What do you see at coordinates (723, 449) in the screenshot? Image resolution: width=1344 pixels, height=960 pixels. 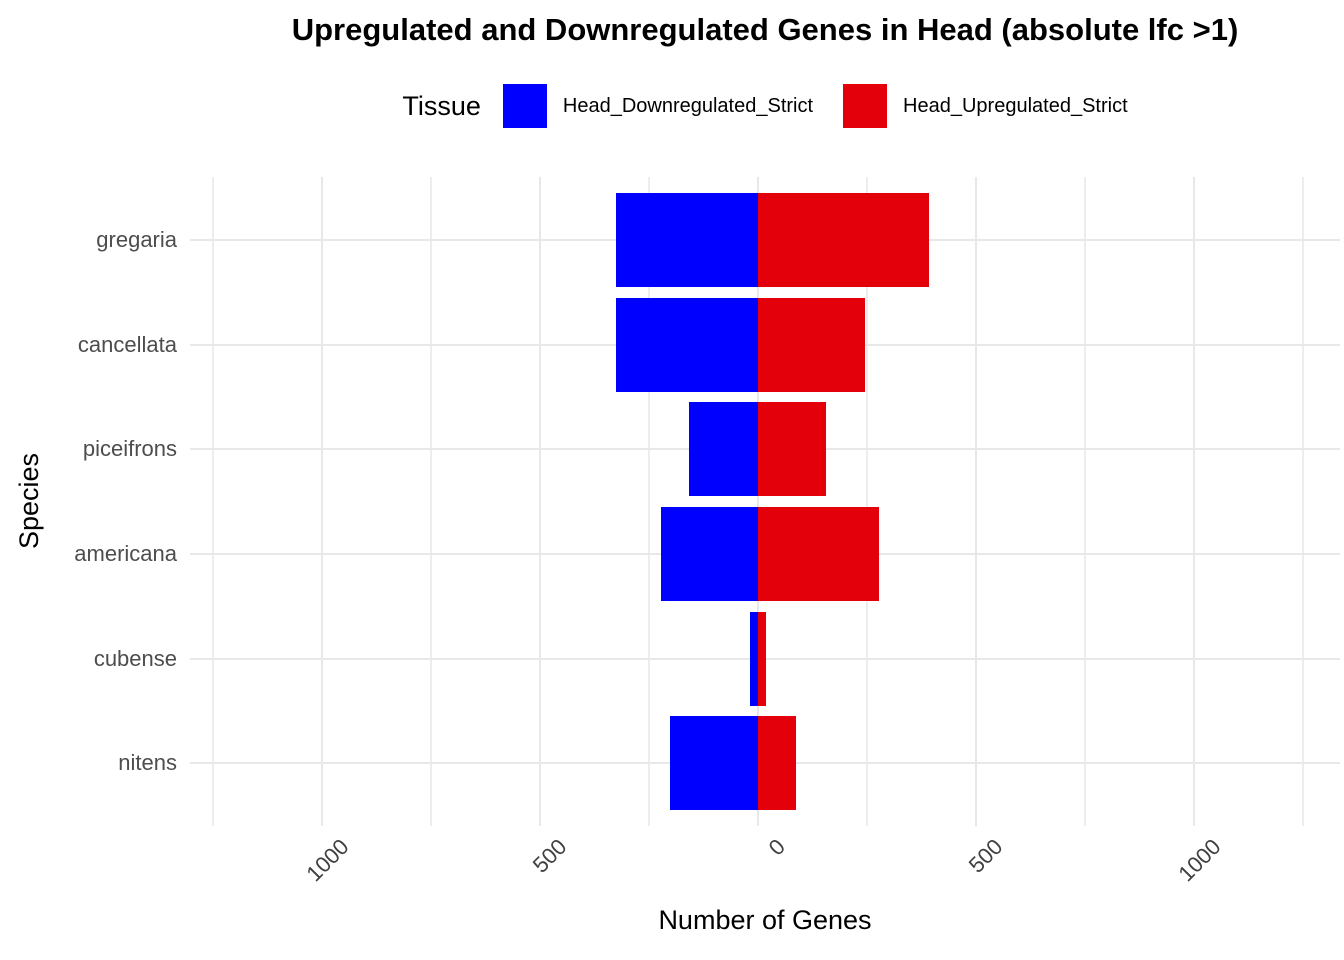 I see `bar-downregulated-piceifrons` at bounding box center [723, 449].